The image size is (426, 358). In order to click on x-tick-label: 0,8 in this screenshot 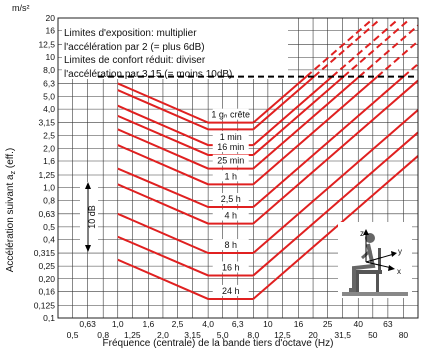, I will do `click(103, 335)`.